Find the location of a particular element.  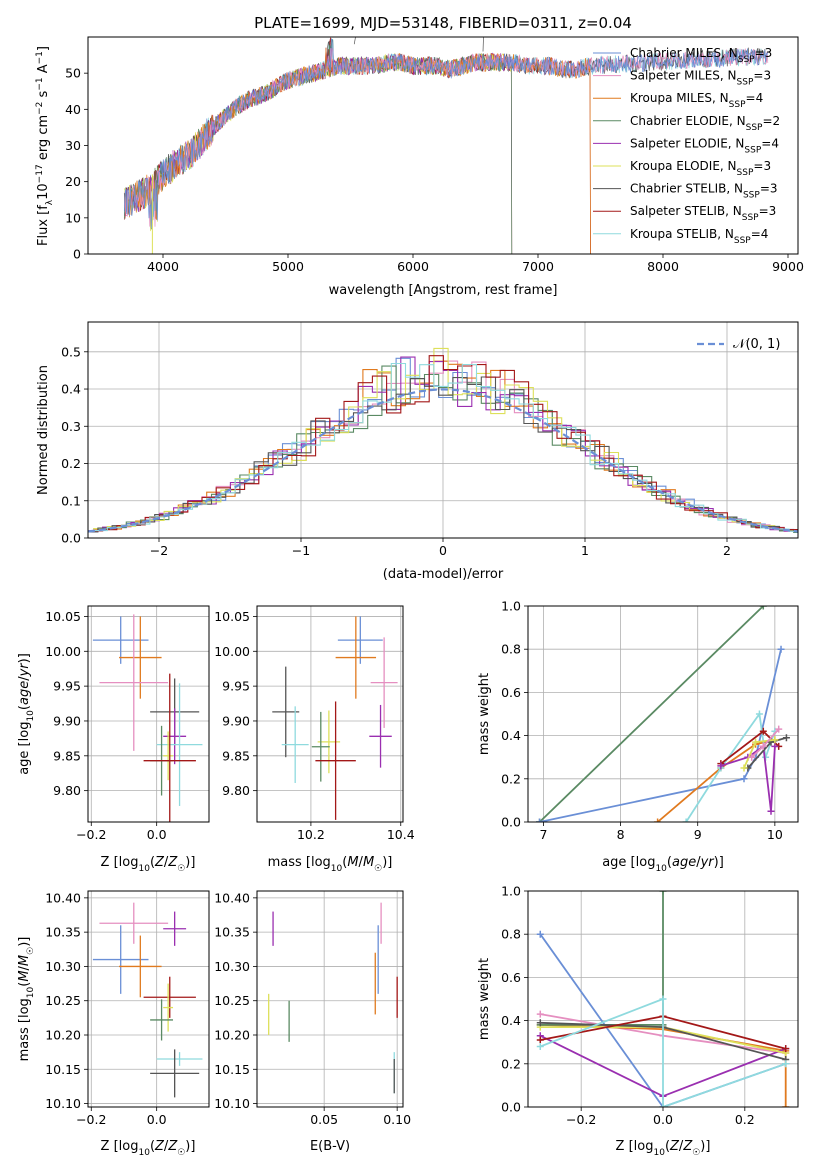

axes-age_vs_mass: 10.2 10.4 9.80 9.85 9.90 9.95 10.00 10.05 is located at coordinates (314, 723).